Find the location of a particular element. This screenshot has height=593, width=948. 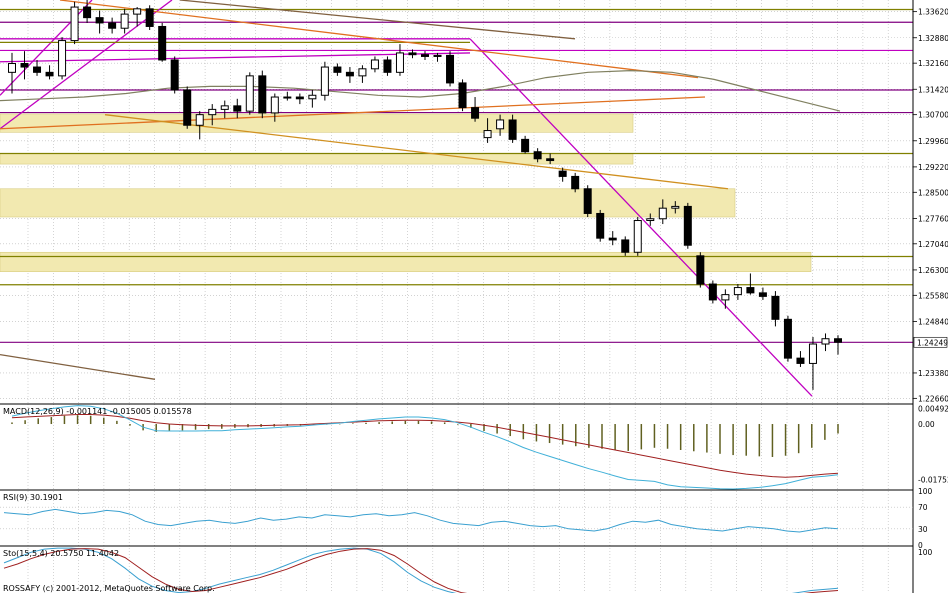

price-tick-label: 1.29960 is located at coordinates (933, 141).